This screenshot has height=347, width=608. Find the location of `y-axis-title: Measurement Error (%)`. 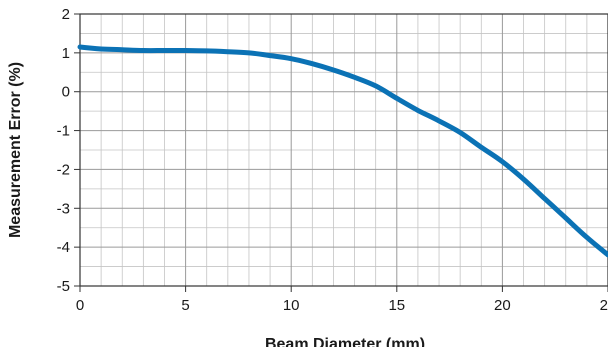

y-axis-title: Measurement Error (%) is located at coordinates (15, 150).